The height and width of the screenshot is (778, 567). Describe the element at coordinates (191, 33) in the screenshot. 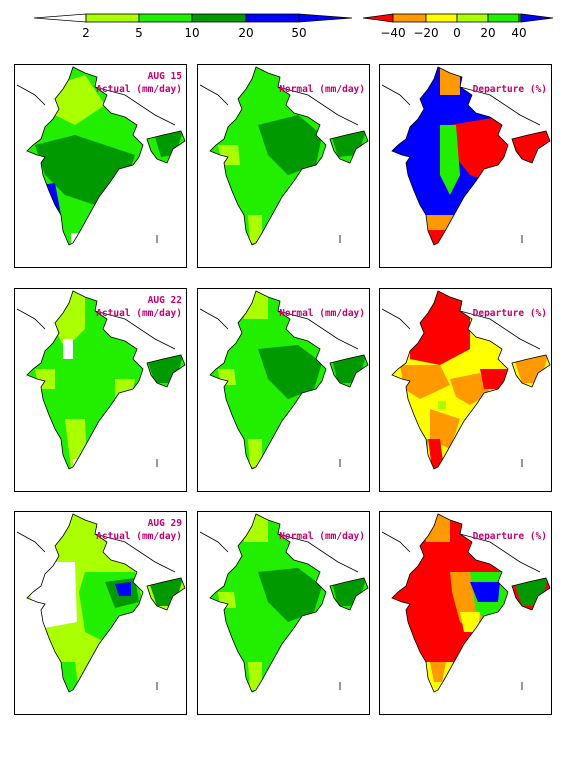

I see `rain-tick: 10` at that location.